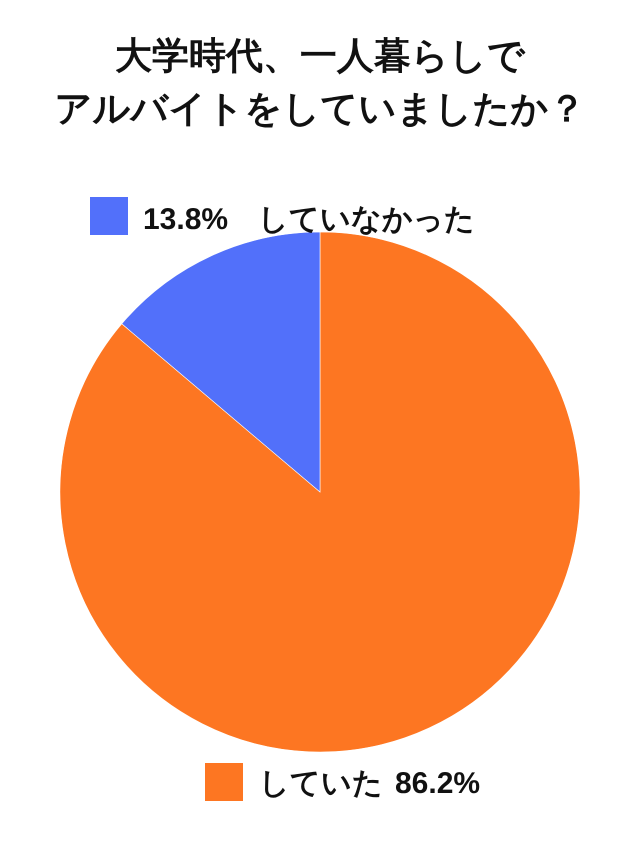 This screenshot has height=849, width=640. Describe the element at coordinates (321, 783) in the screenshot. I see `legend-label: していた` at that location.